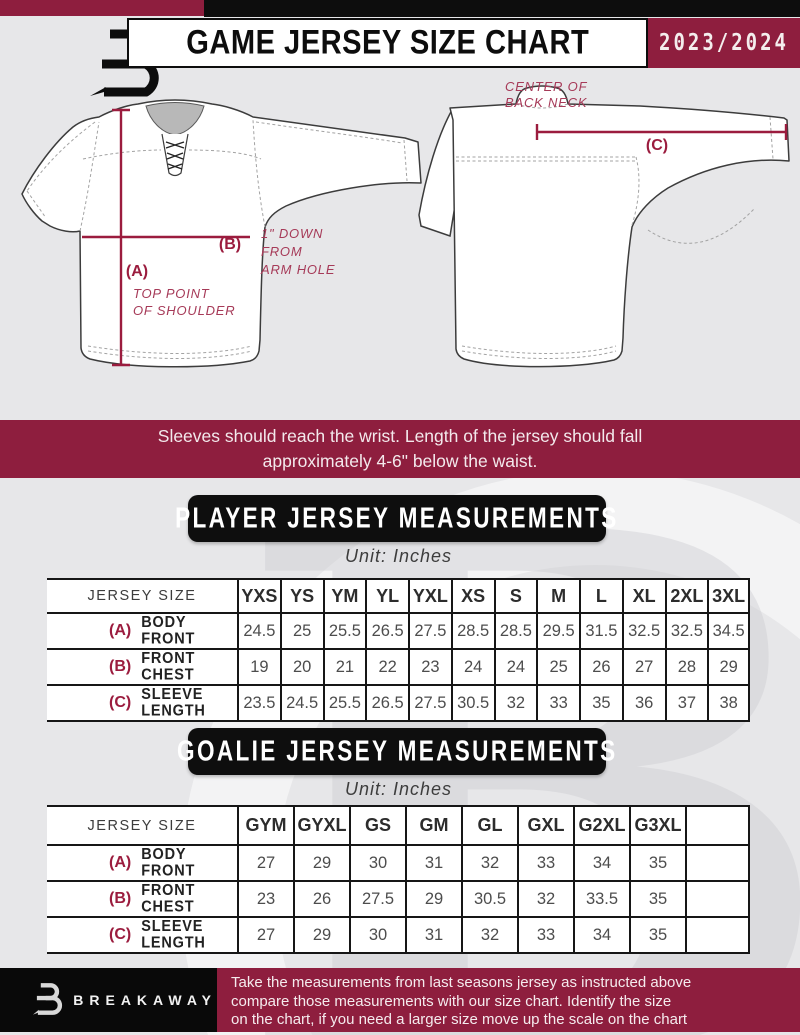 This screenshot has width=800, height=1035. What do you see at coordinates (396, 751) in the screenshot?
I see `goalie-section-banner: GOALIE JERSEY MEASUREMENTS` at bounding box center [396, 751].